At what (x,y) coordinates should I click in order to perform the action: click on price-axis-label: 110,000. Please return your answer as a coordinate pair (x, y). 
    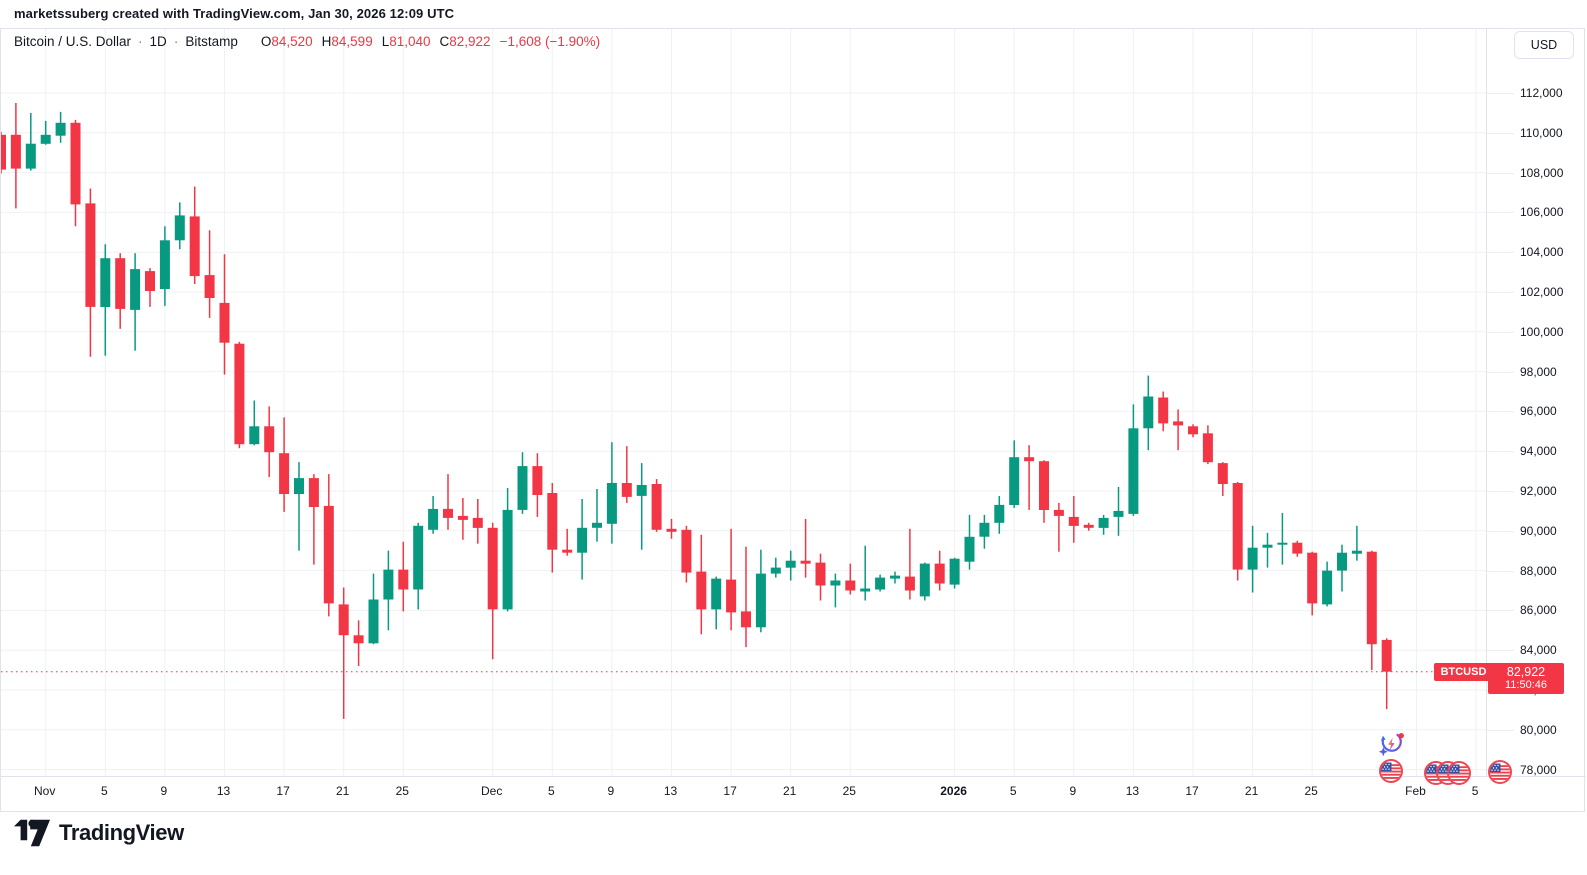
    Looking at the image, I should click on (1541, 132).